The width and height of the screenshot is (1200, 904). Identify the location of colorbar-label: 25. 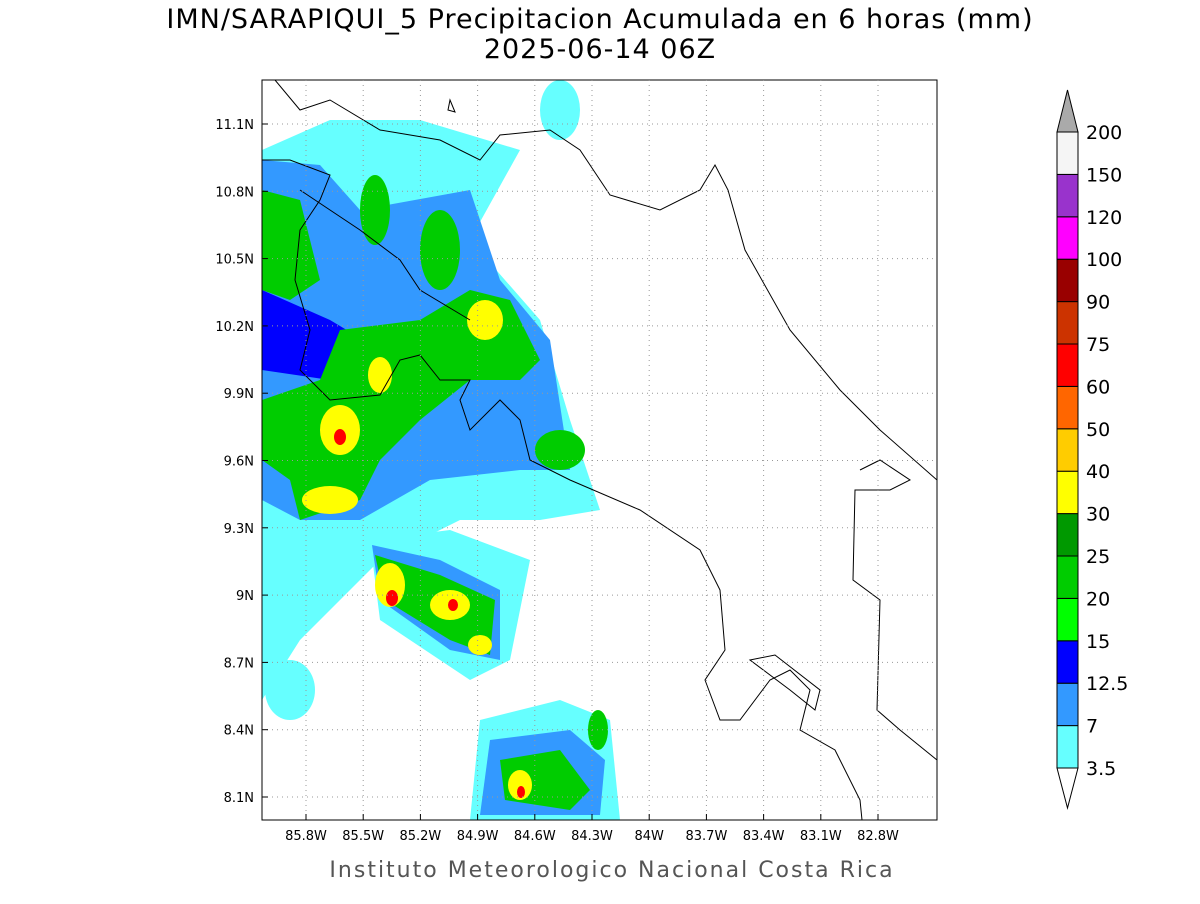
(1098, 557).